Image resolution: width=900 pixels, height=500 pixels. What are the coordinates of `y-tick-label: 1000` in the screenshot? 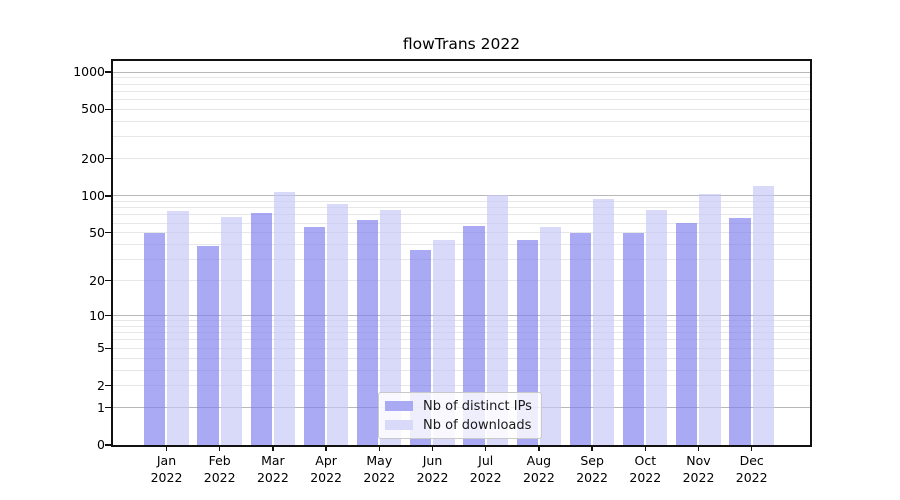 It's located at (89, 72).